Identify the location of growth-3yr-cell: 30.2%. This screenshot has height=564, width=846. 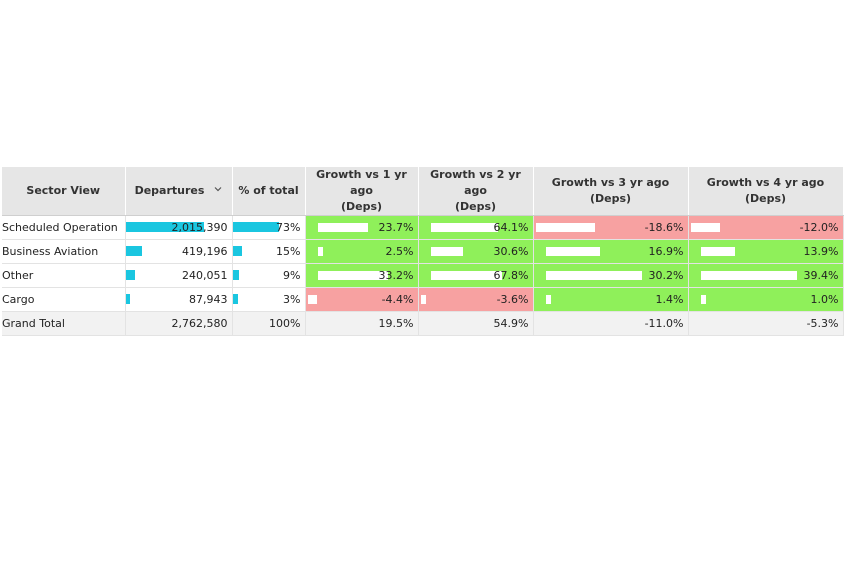
(611, 275).